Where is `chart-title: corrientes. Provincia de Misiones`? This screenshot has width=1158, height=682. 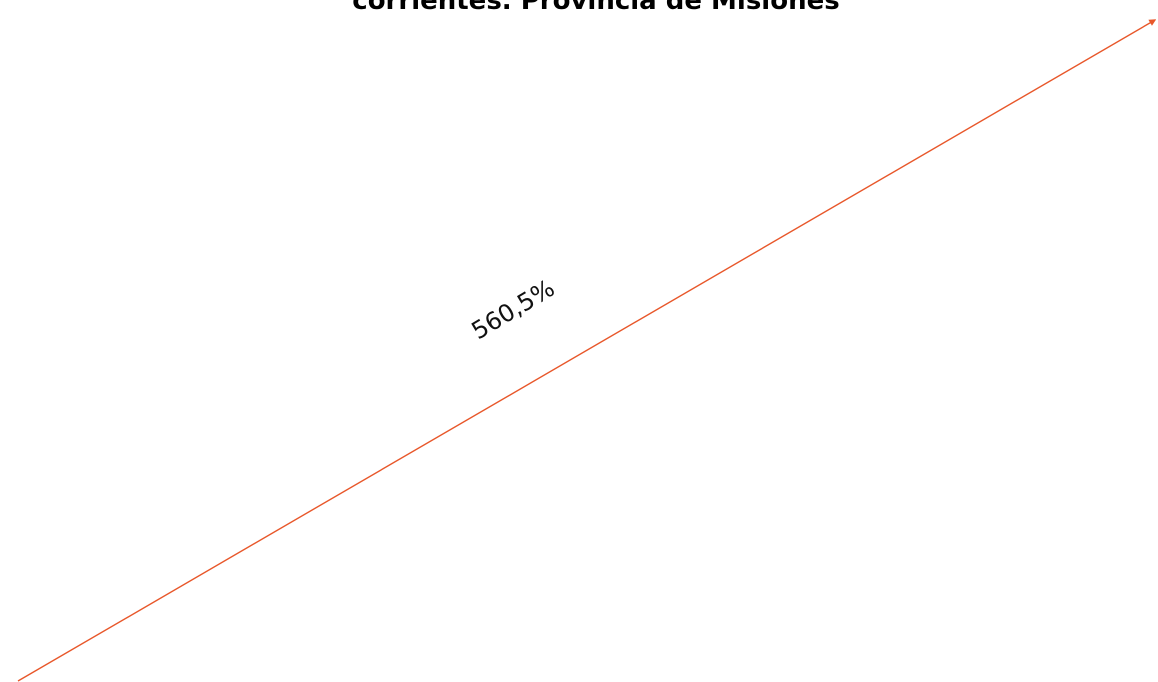
chart-title: corrientes. Provincia de Misiones is located at coordinates (596, 8).